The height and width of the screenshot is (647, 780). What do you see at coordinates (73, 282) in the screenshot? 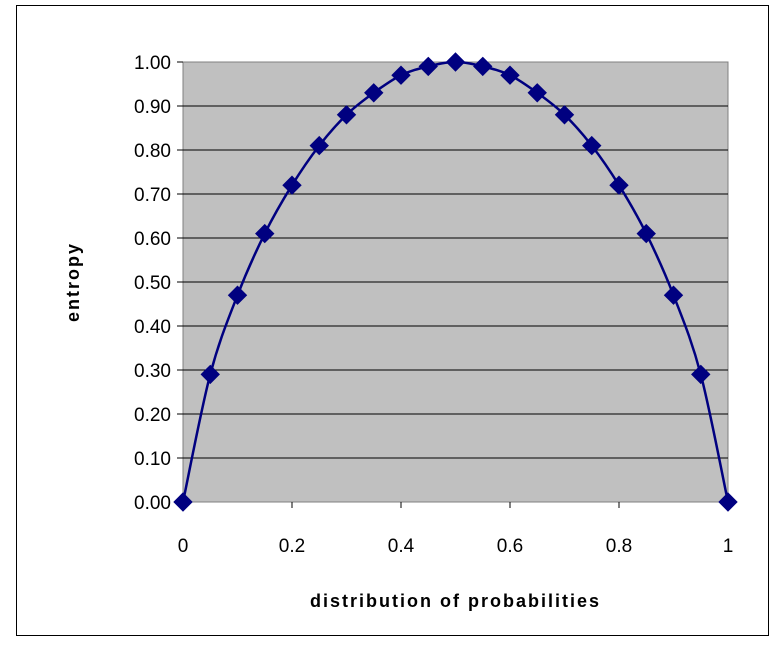
I see `y-axis-title: entropy` at bounding box center [73, 282].